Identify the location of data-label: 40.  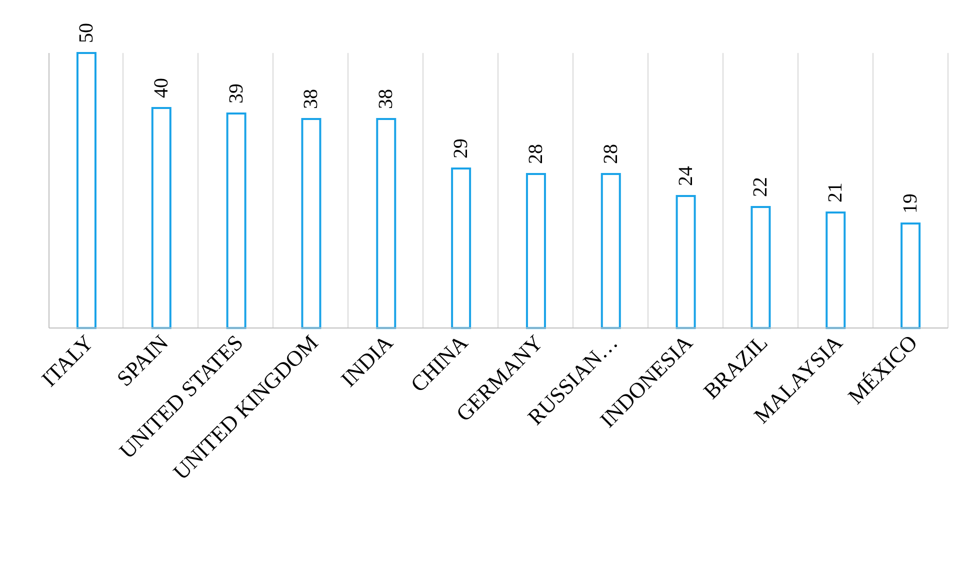
(161, 88).